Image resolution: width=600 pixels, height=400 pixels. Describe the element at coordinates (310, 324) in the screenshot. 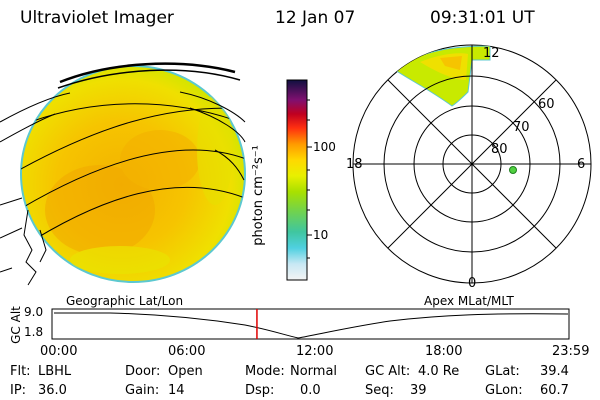

I see `altitude-timeline` at that location.